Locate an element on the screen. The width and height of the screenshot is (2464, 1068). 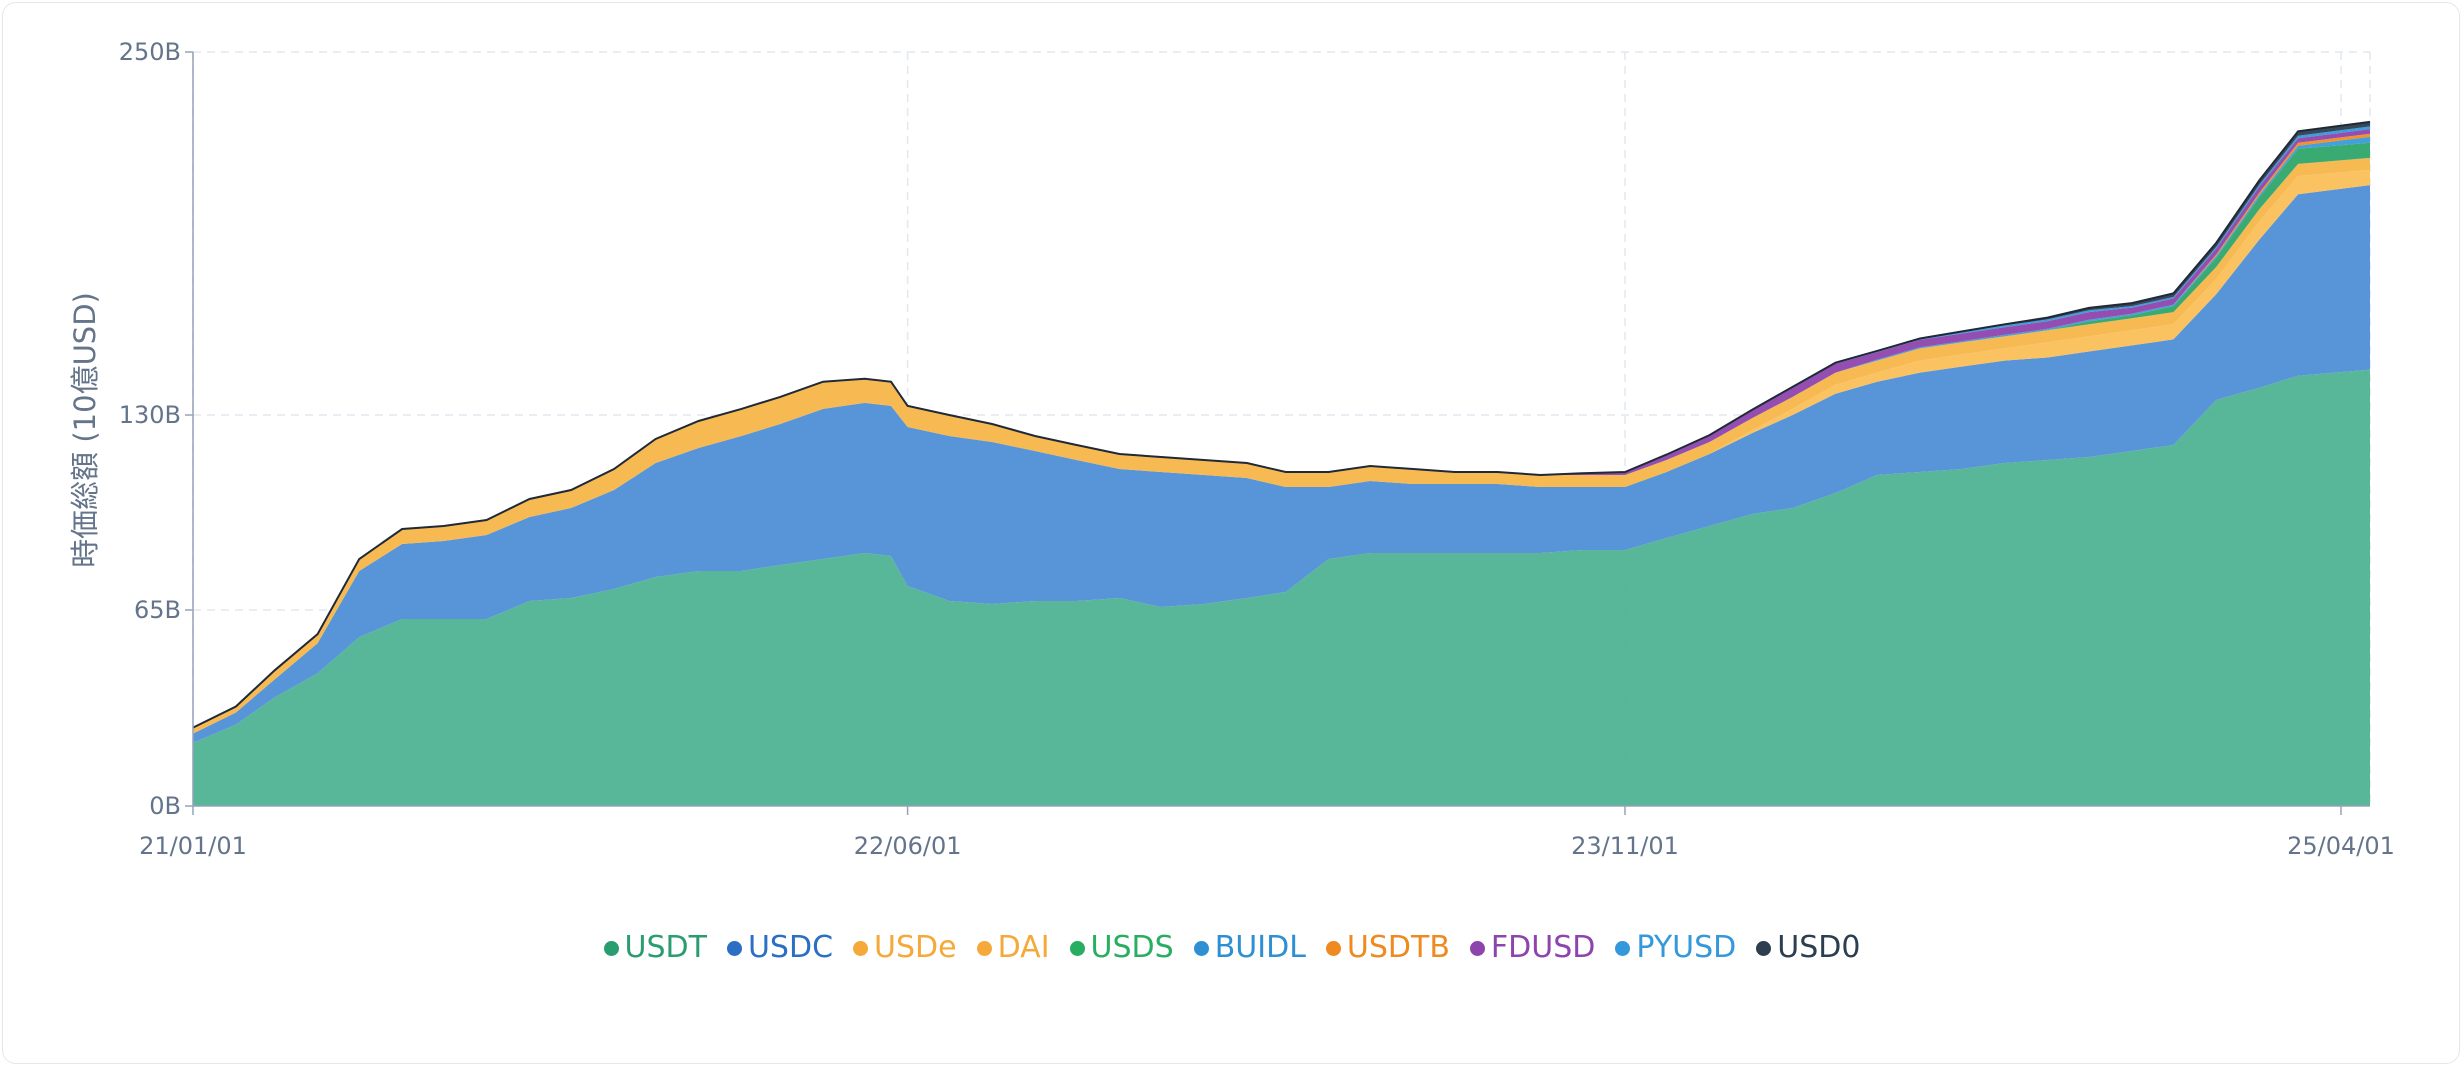
legend-label: DAI is located at coordinates (1023, 947).